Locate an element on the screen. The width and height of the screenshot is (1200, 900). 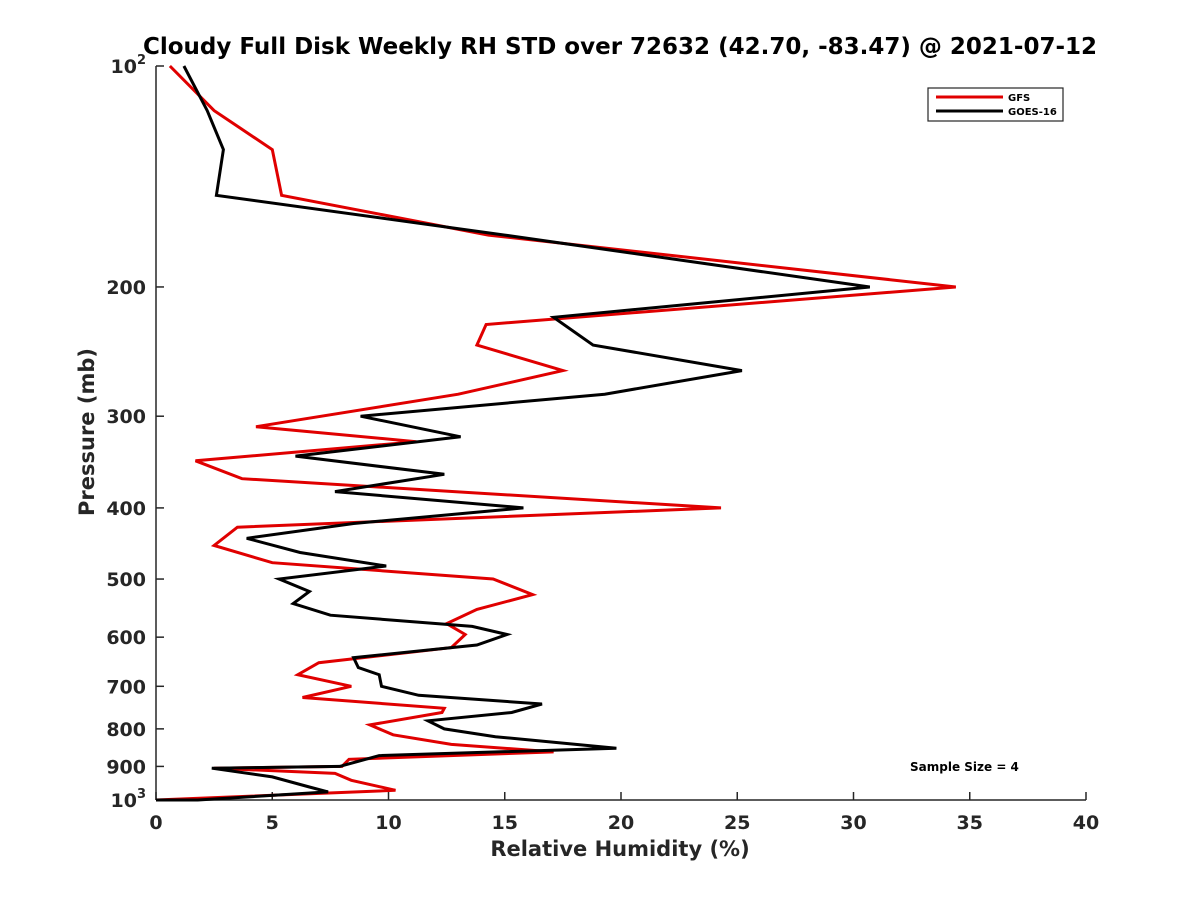
y-tick-label: 900 is located at coordinates (126, 767).